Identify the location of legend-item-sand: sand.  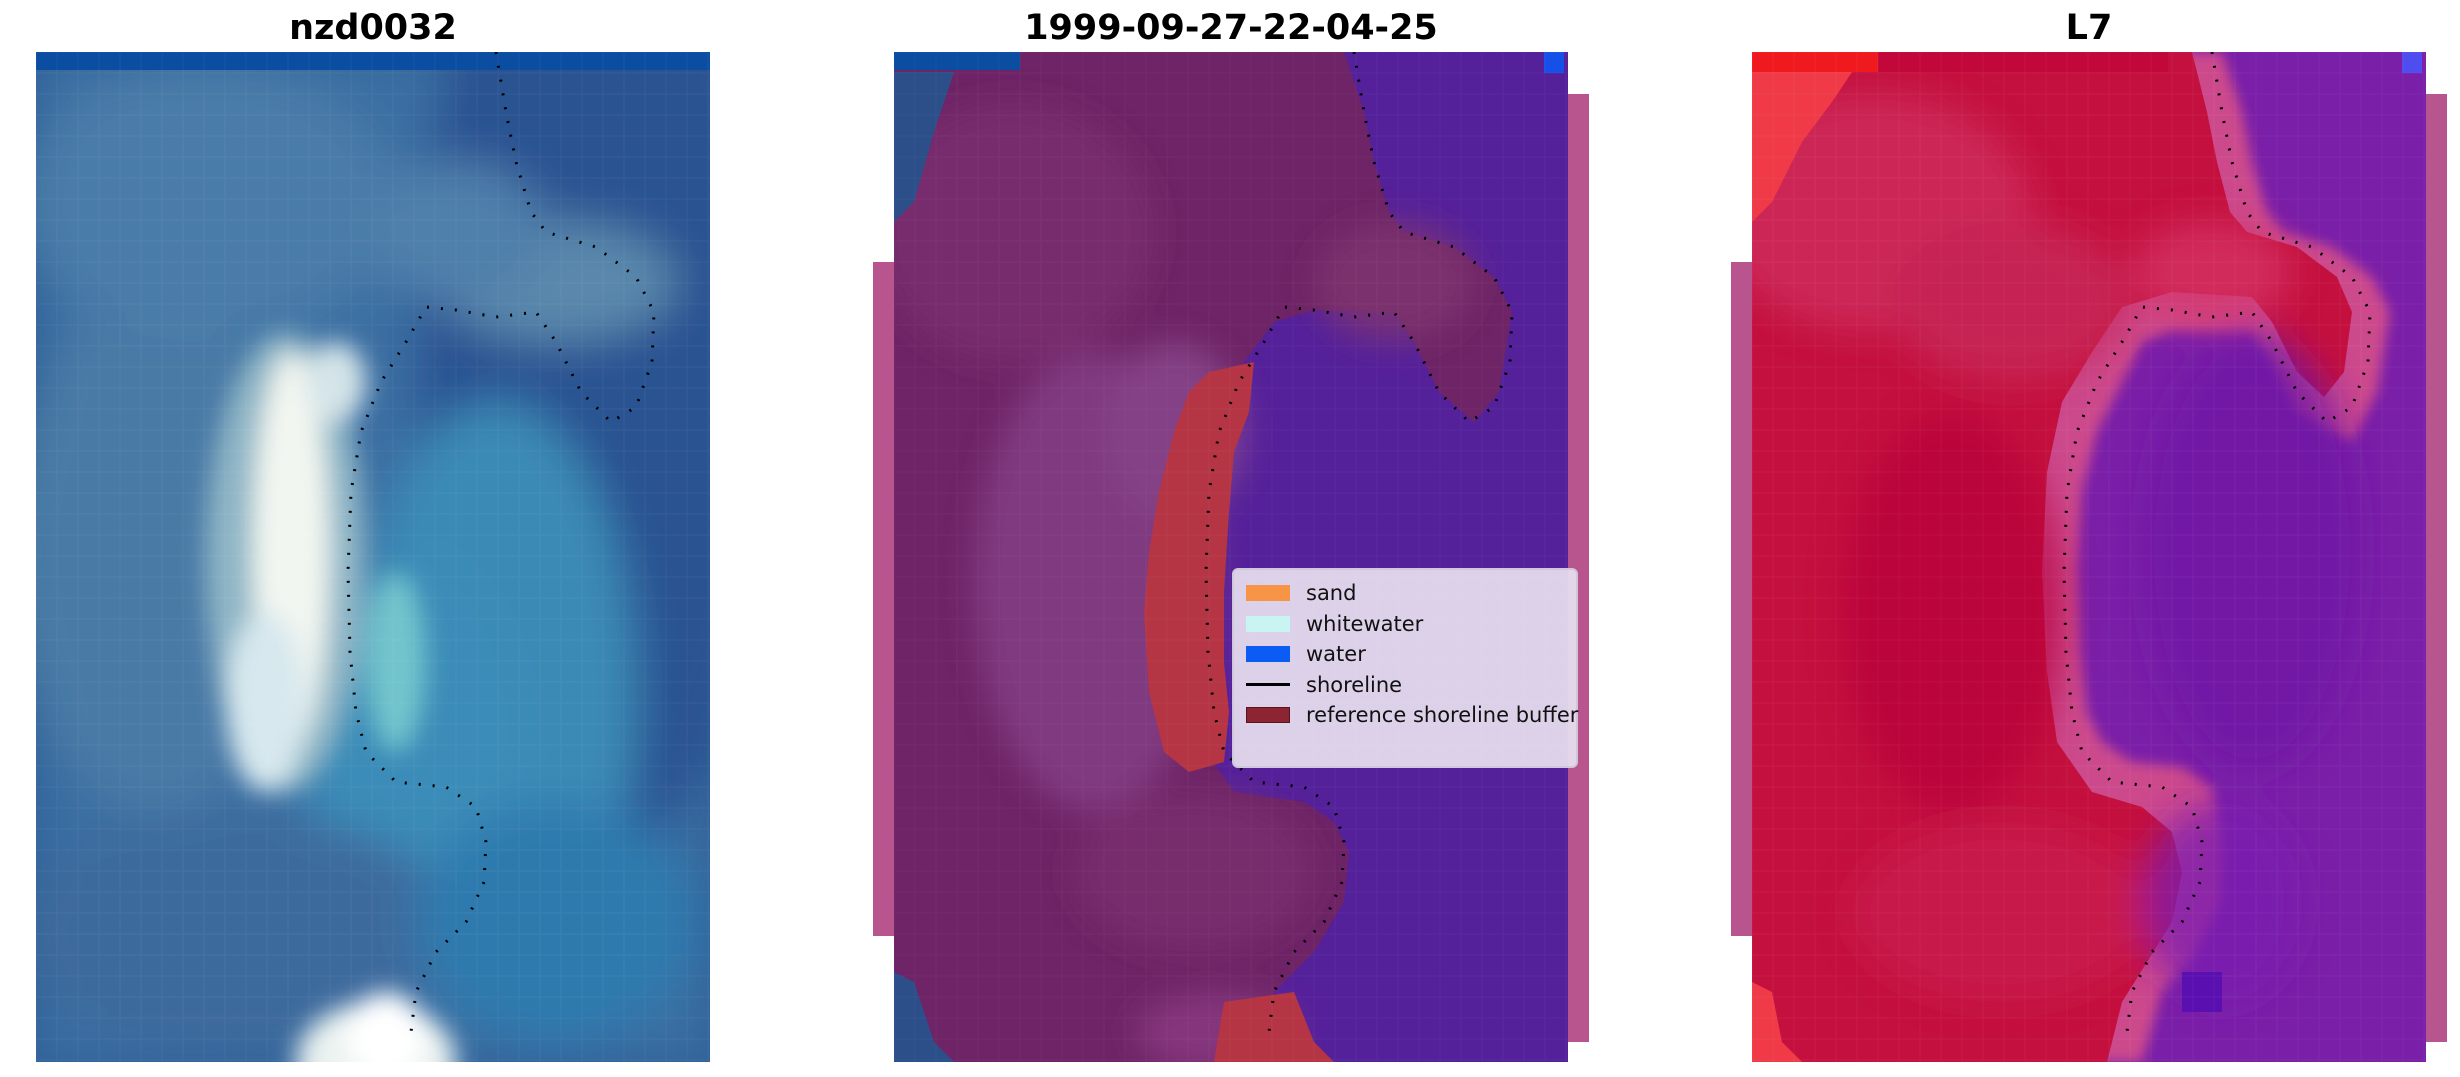
(1405, 593).